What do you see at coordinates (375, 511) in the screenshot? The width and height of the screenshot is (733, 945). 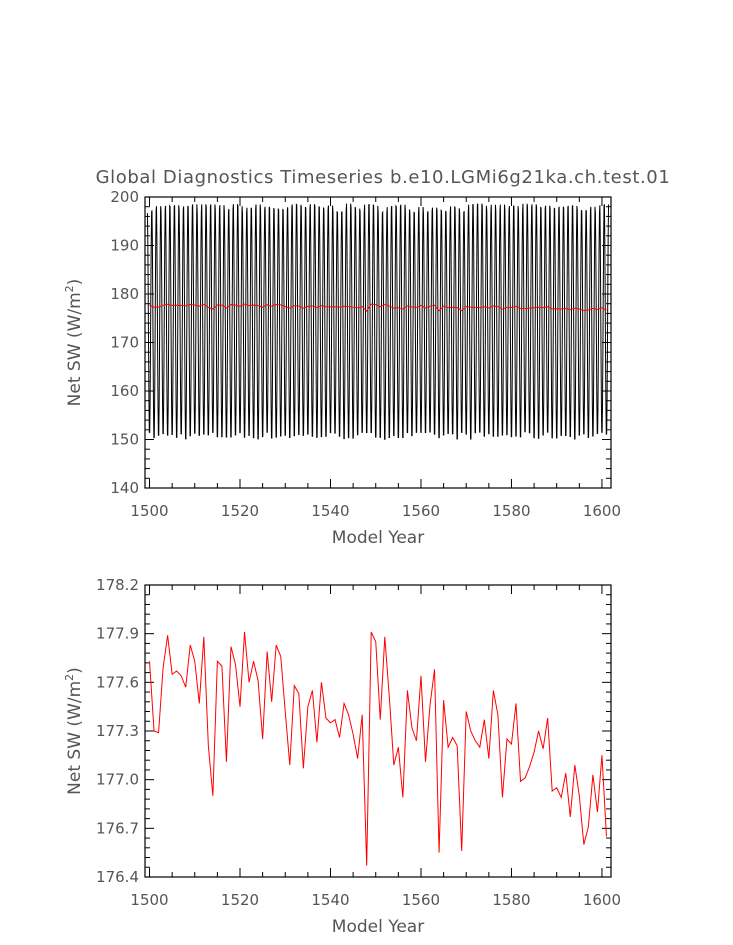 I see `top-x-tick-labels: 1500 1520 1540 1560 1580 1600` at bounding box center [375, 511].